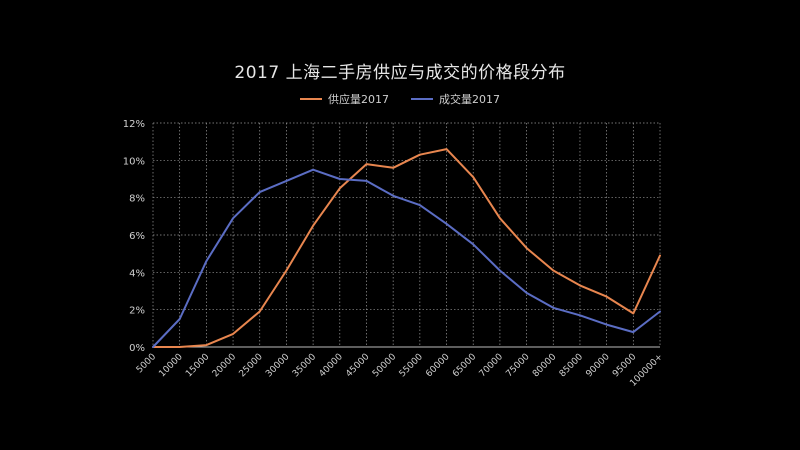 The width and height of the screenshot is (800, 450). Describe the element at coordinates (438, 366) in the screenshot. I see `x-tick-label: 60000` at that location.